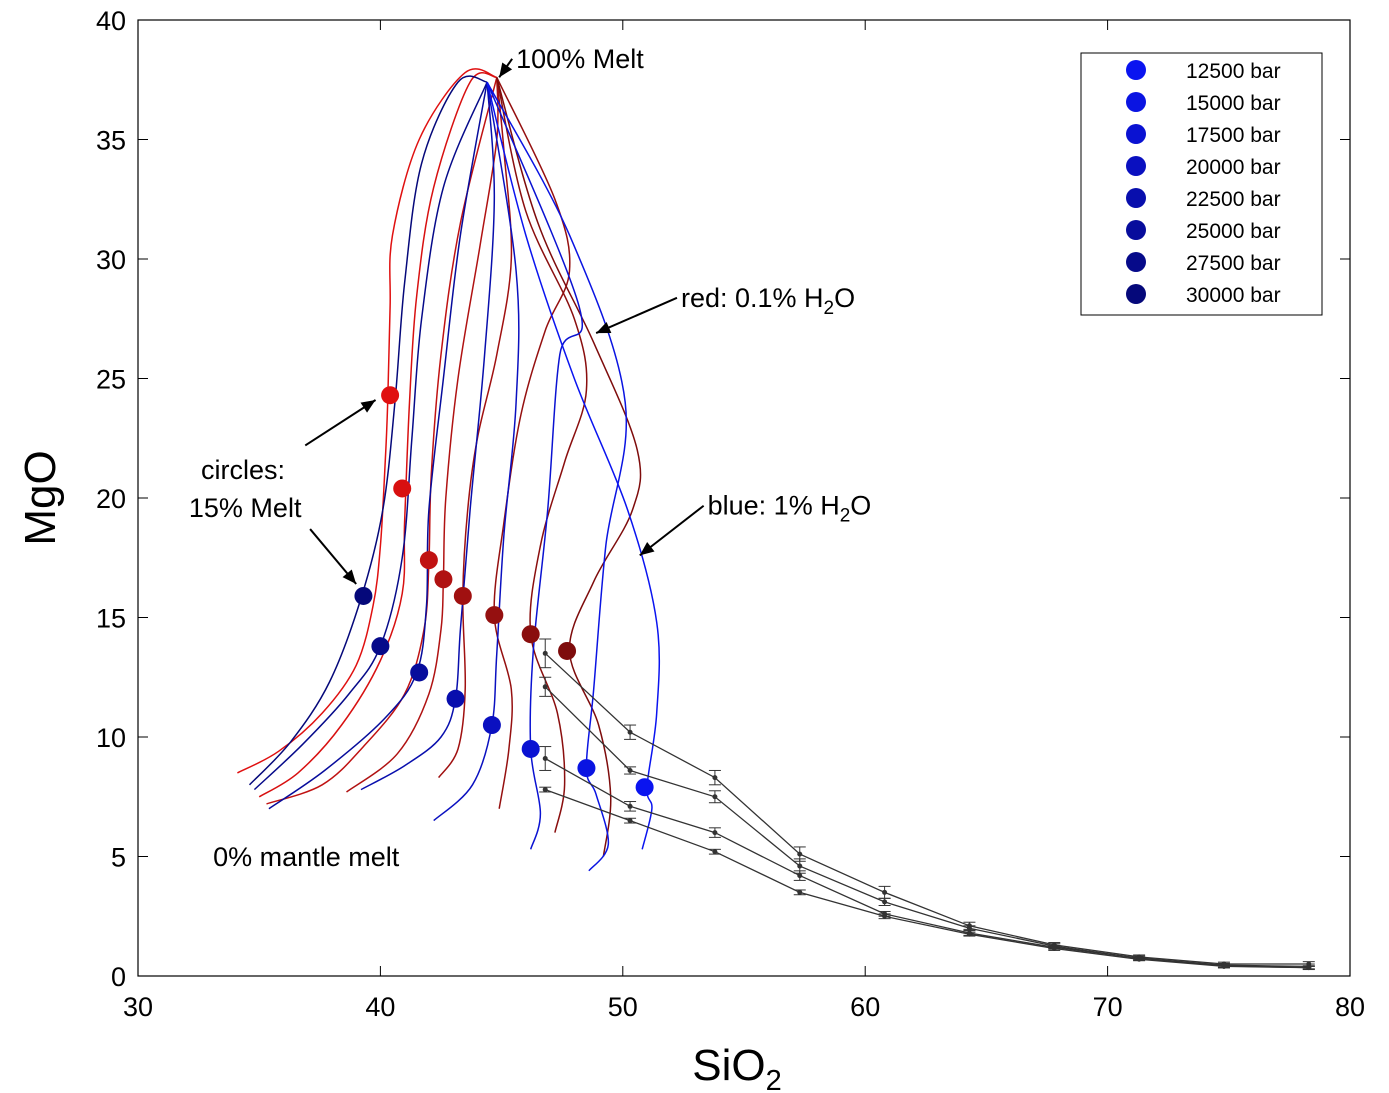  What do you see at coordinates (1233, 263) in the screenshot?
I see `legend-label: 27500 bar` at bounding box center [1233, 263].